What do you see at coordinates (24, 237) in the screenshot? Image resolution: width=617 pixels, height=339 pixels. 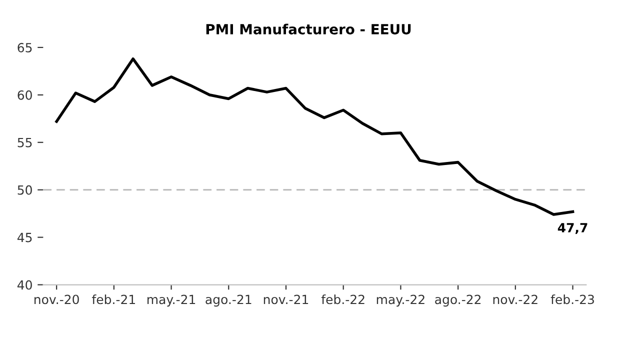 I see `y-tick-label: 45` at bounding box center [24, 237].